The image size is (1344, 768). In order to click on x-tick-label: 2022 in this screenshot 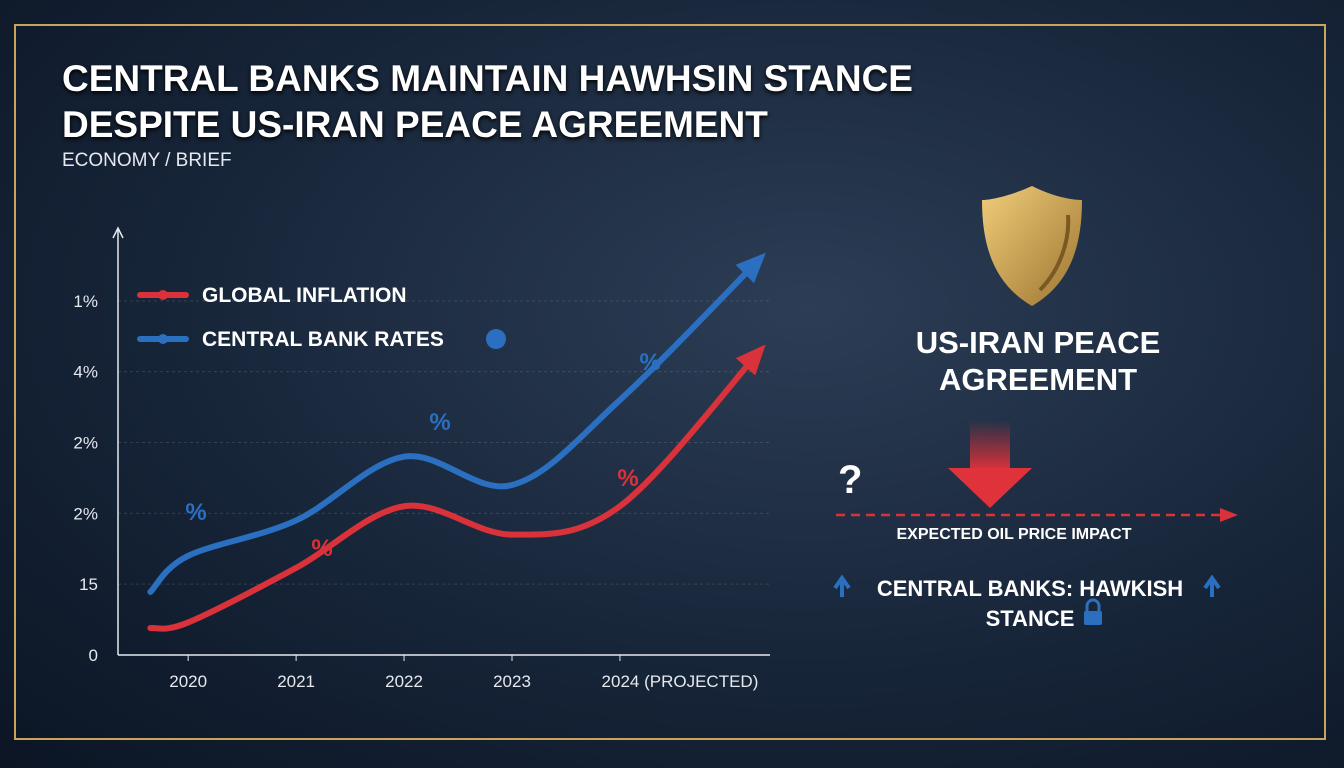, I will do `click(404, 681)`.